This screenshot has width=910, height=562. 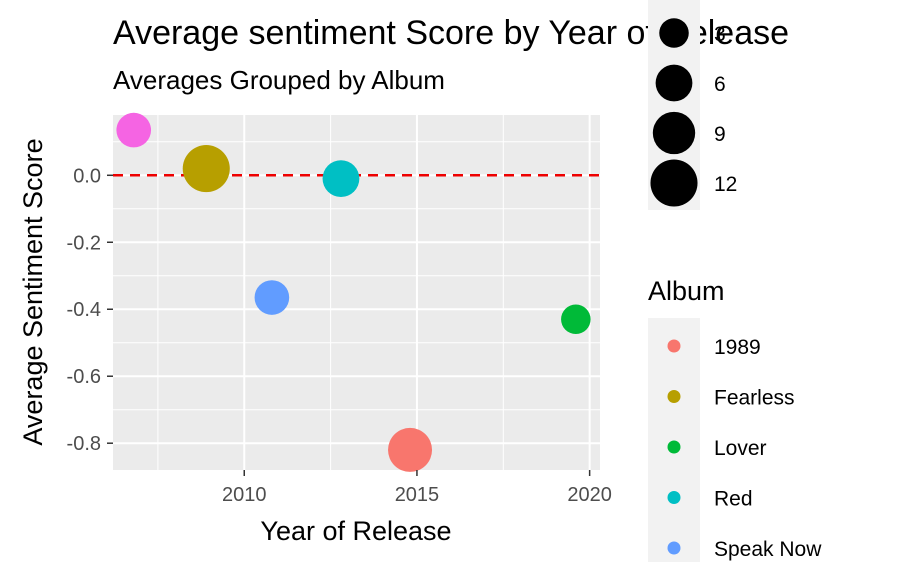 I want to click on size-legend-label: 6, so click(x=720, y=84).